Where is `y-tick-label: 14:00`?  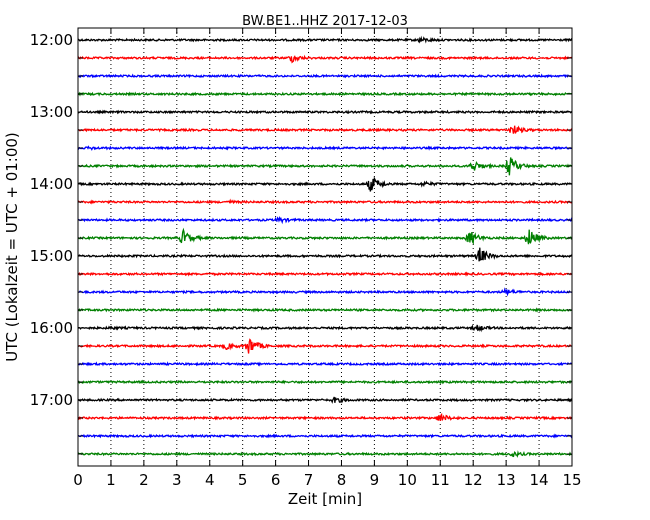
y-tick-label: 14:00 is located at coordinates (51, 184).